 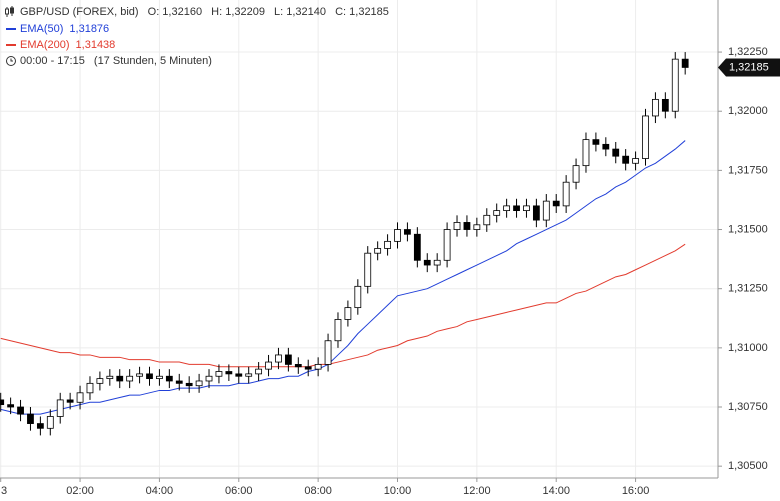 I want to click on y-tick-label: 1,32000, so click(x=748, y=111).